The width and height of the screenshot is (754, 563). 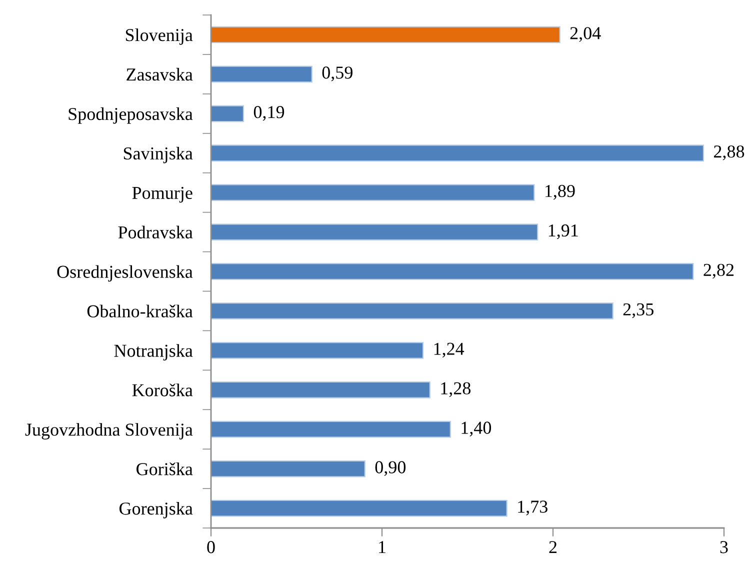 I want to click on data-label: 2,82, so click(x=719, y=271).